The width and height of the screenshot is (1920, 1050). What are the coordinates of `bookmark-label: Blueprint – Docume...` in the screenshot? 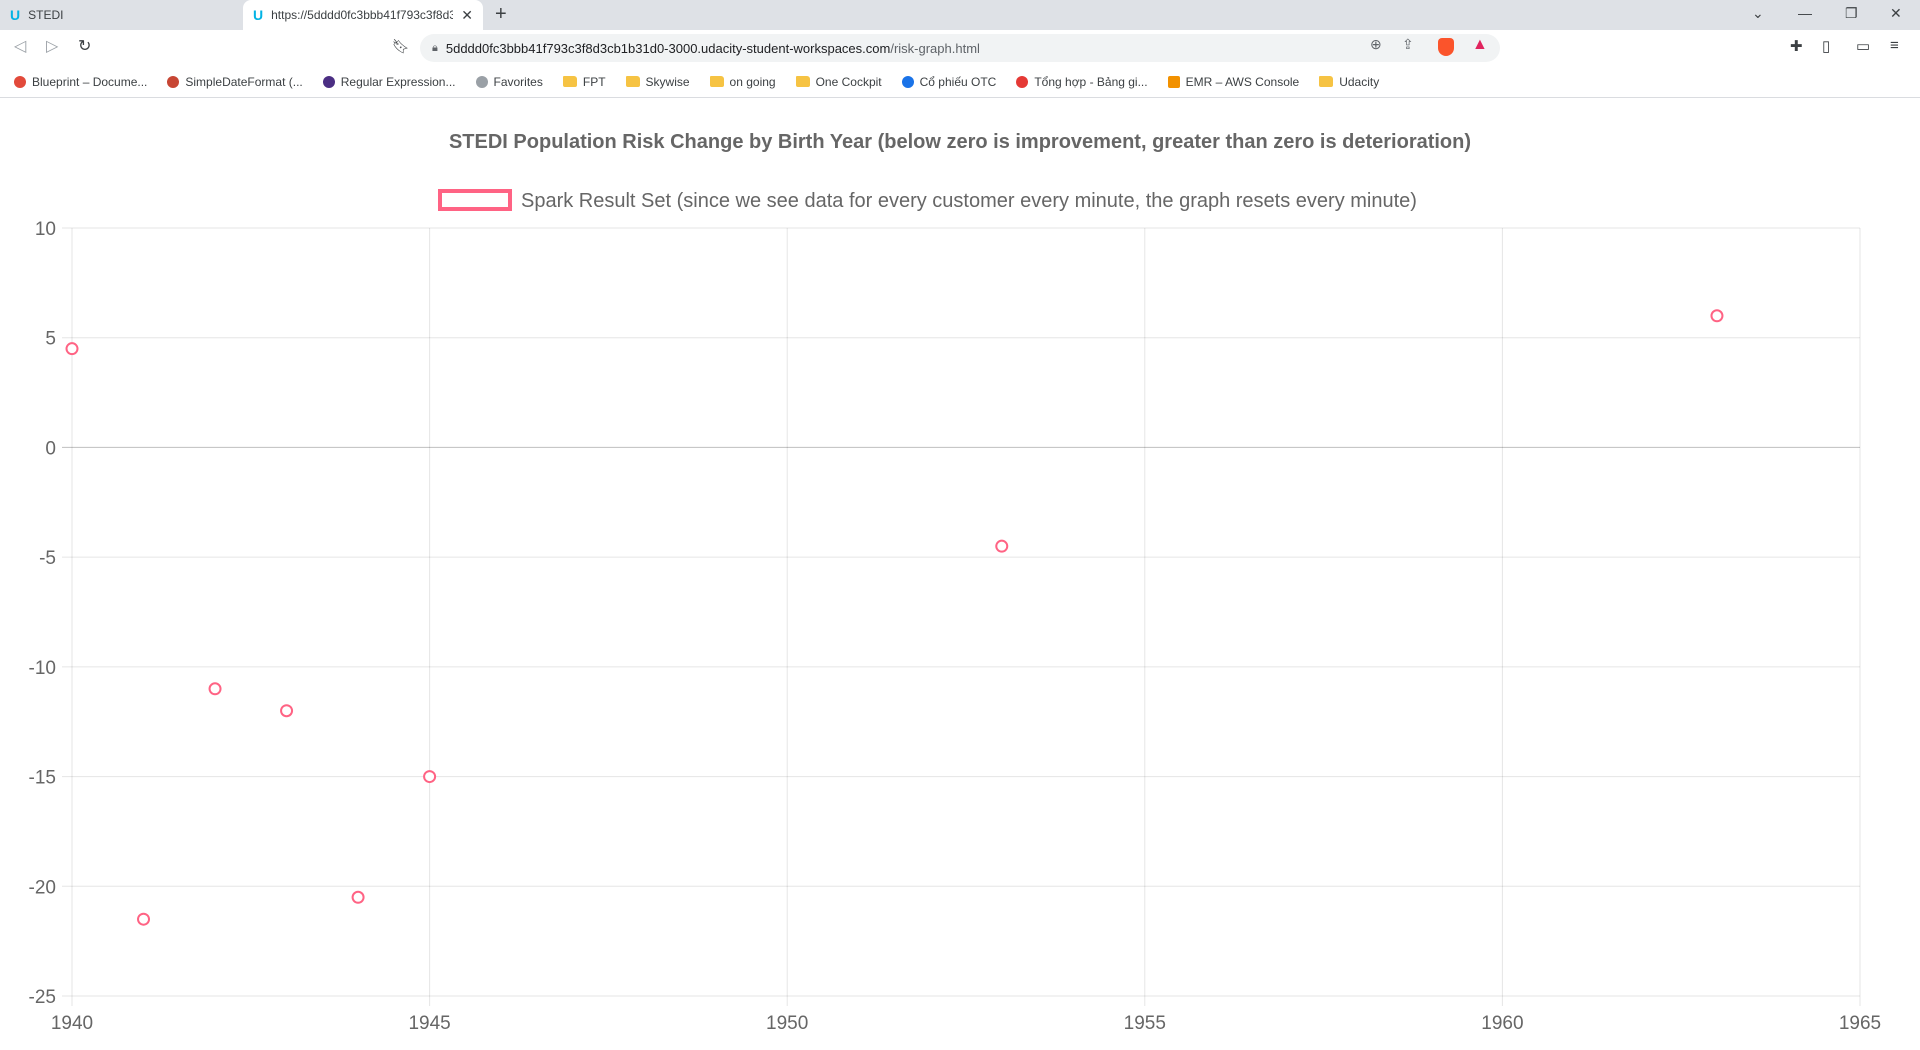 It's located at (90, 81).